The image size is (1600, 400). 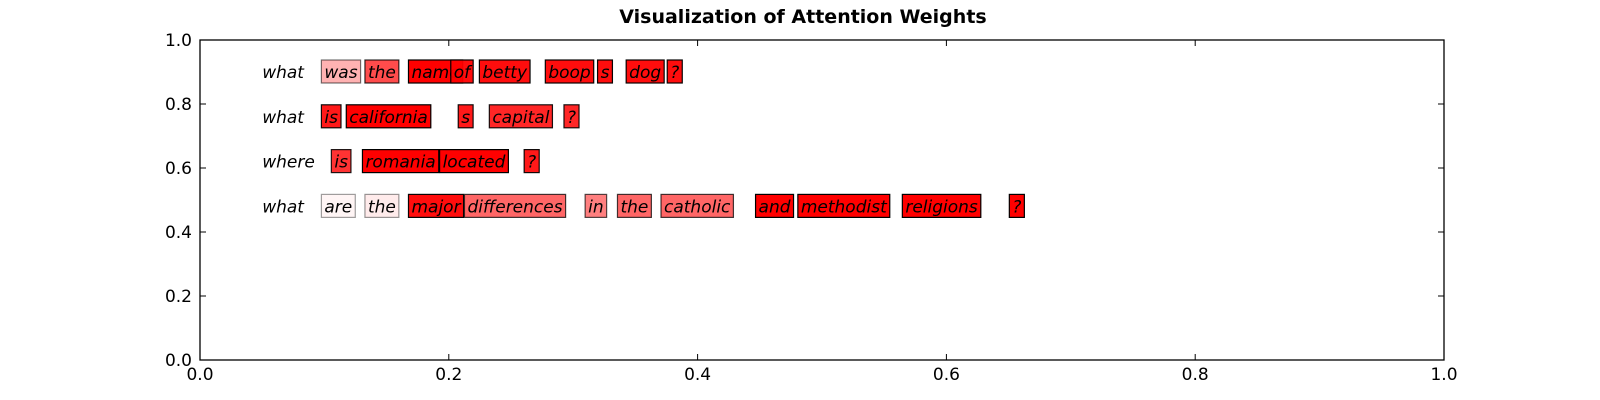 What do you see at coordinates (178, 233) in the screenshot?
I see `y-tick-label: 0.4` at bounding box center [178, 233].